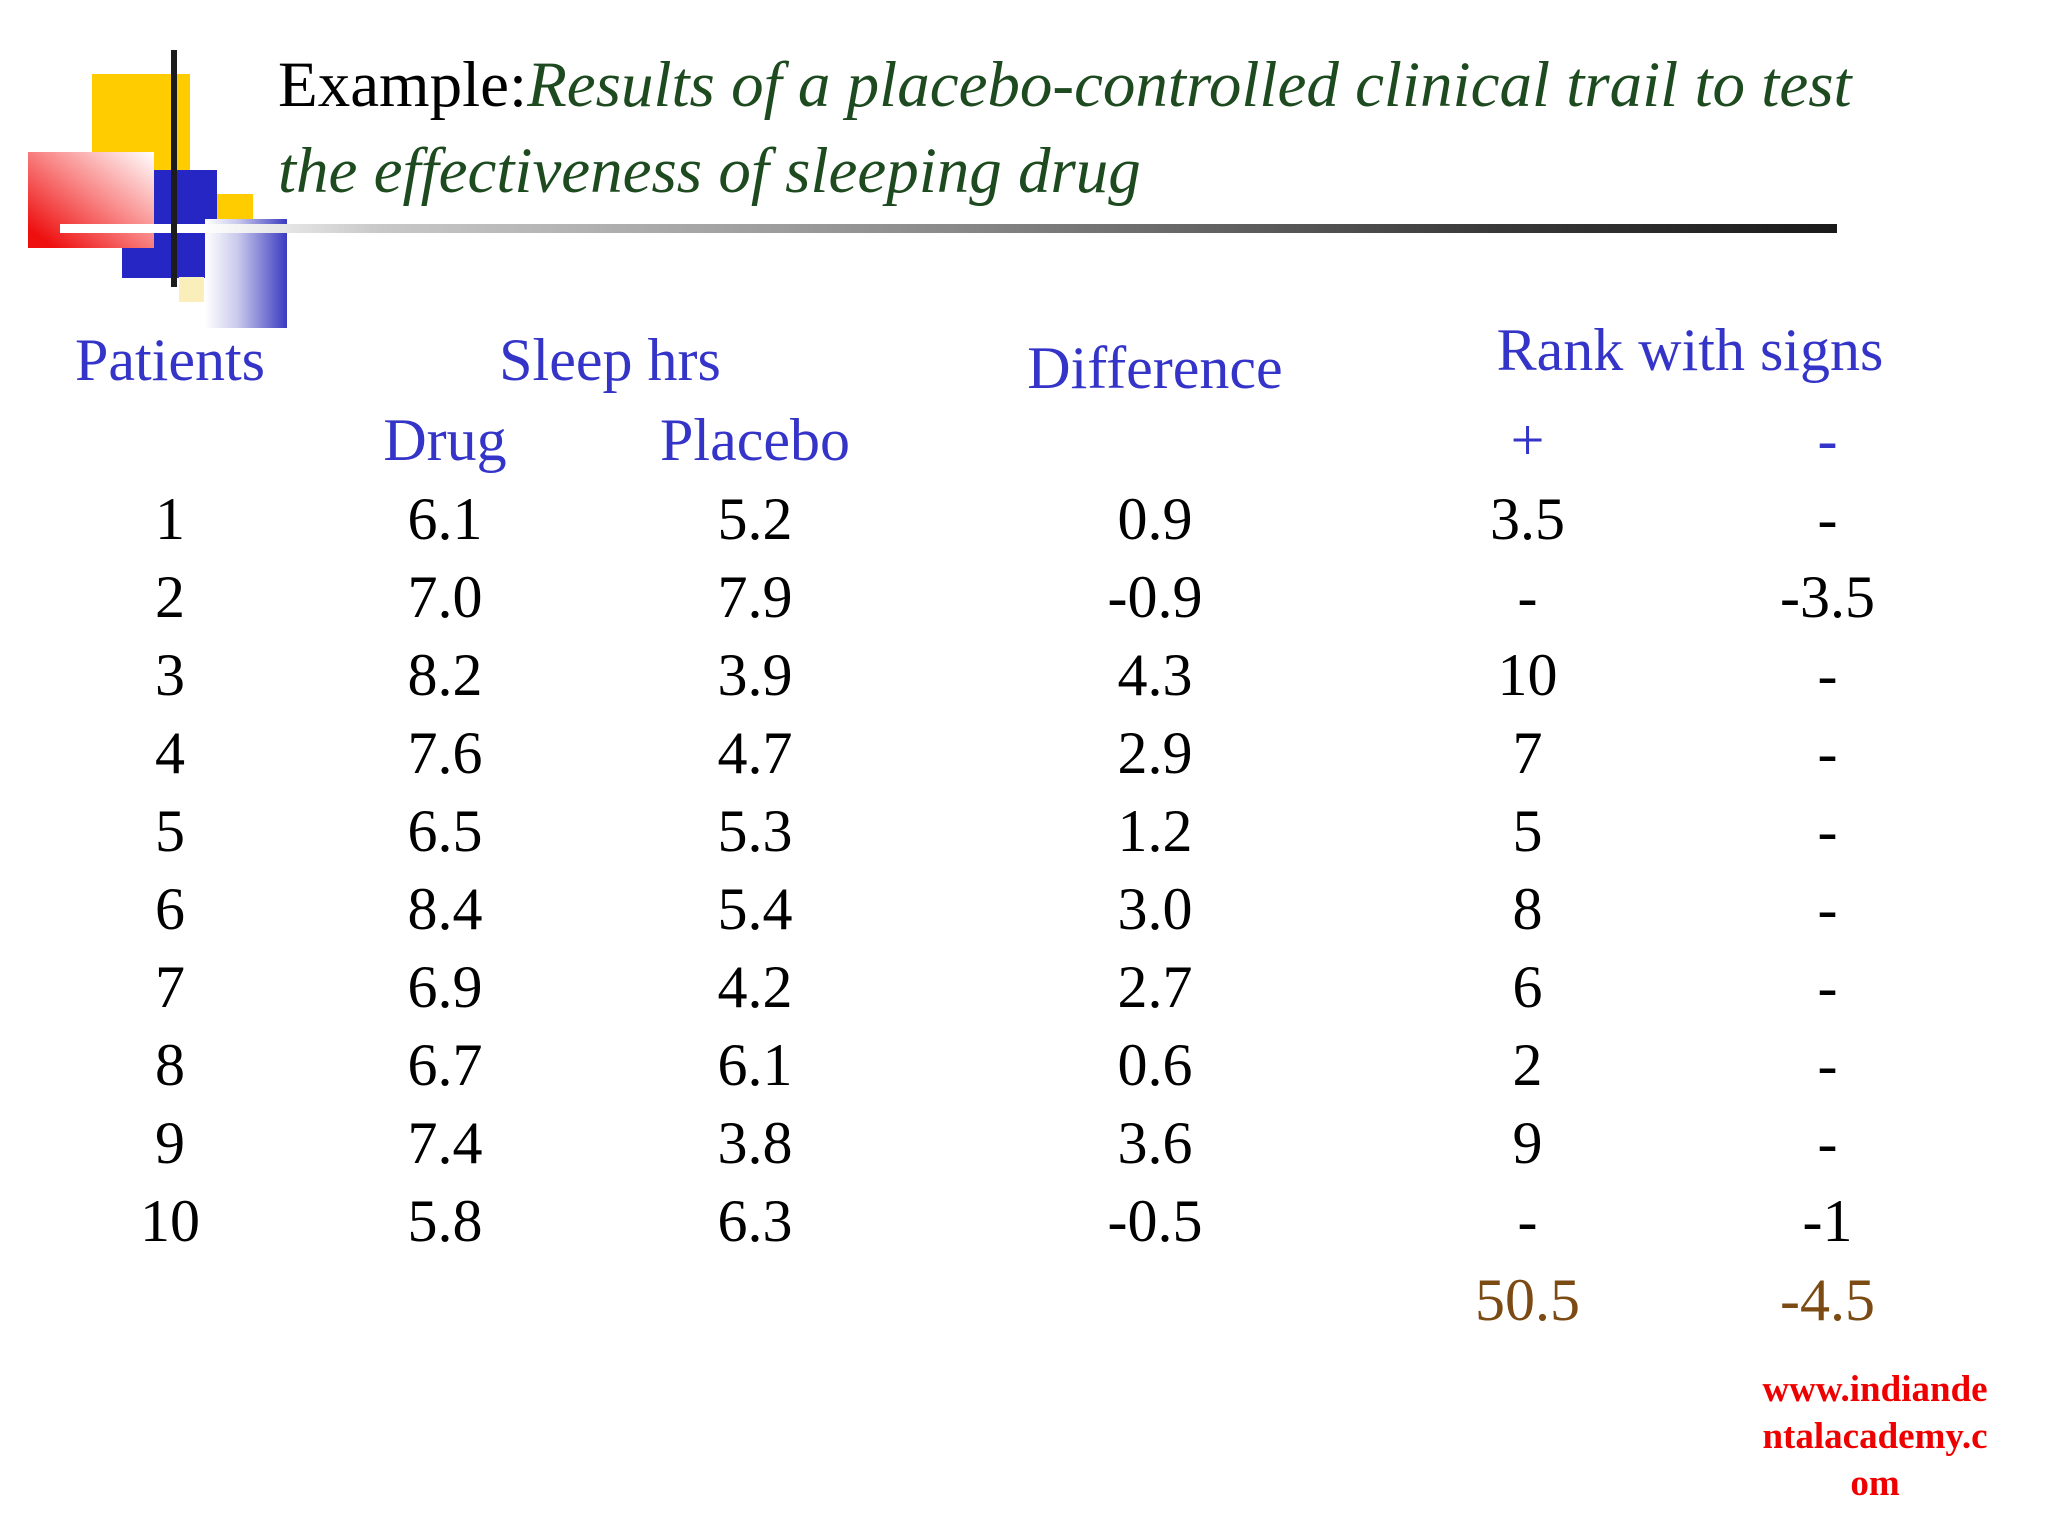 Image resolution: width=2048 pixels, height=1536 pixels. Describe the element at coordinates (1827, 597) in the screenshot. I see `cell-rank-minus: -3.5` at that location.